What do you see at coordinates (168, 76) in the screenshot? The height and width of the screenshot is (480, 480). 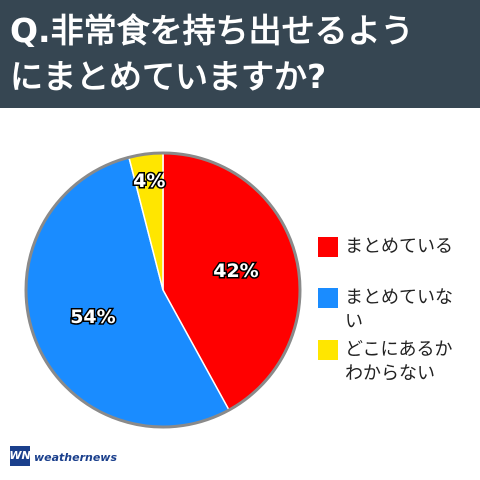 I see `chart-title: にまとめていますか?` at bounding box center [168, 76].